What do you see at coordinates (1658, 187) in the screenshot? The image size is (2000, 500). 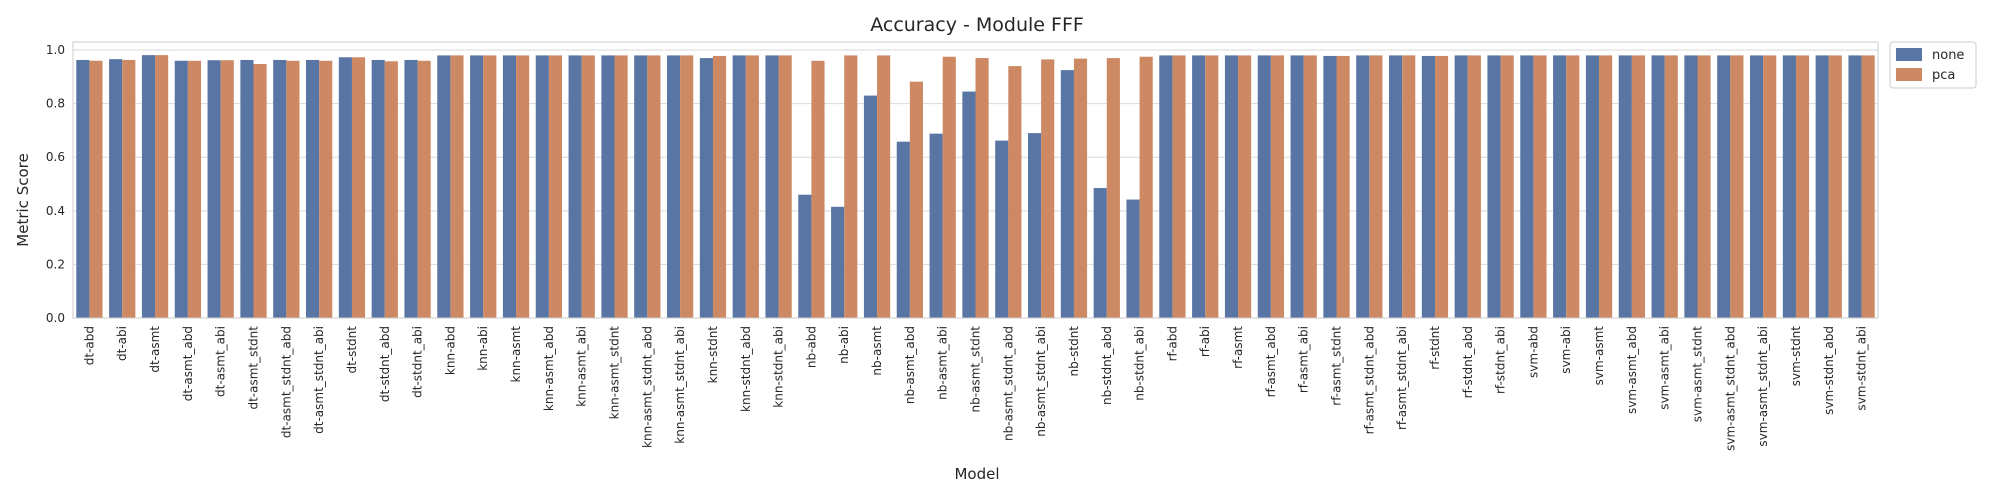 I see `bar-none-svm-asmt_abi` at bounding box center [1658, 187].